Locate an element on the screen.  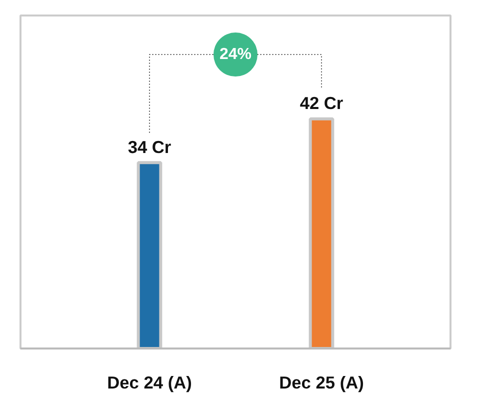
data-label: 34 Cr is located at coordinates (150, 146).